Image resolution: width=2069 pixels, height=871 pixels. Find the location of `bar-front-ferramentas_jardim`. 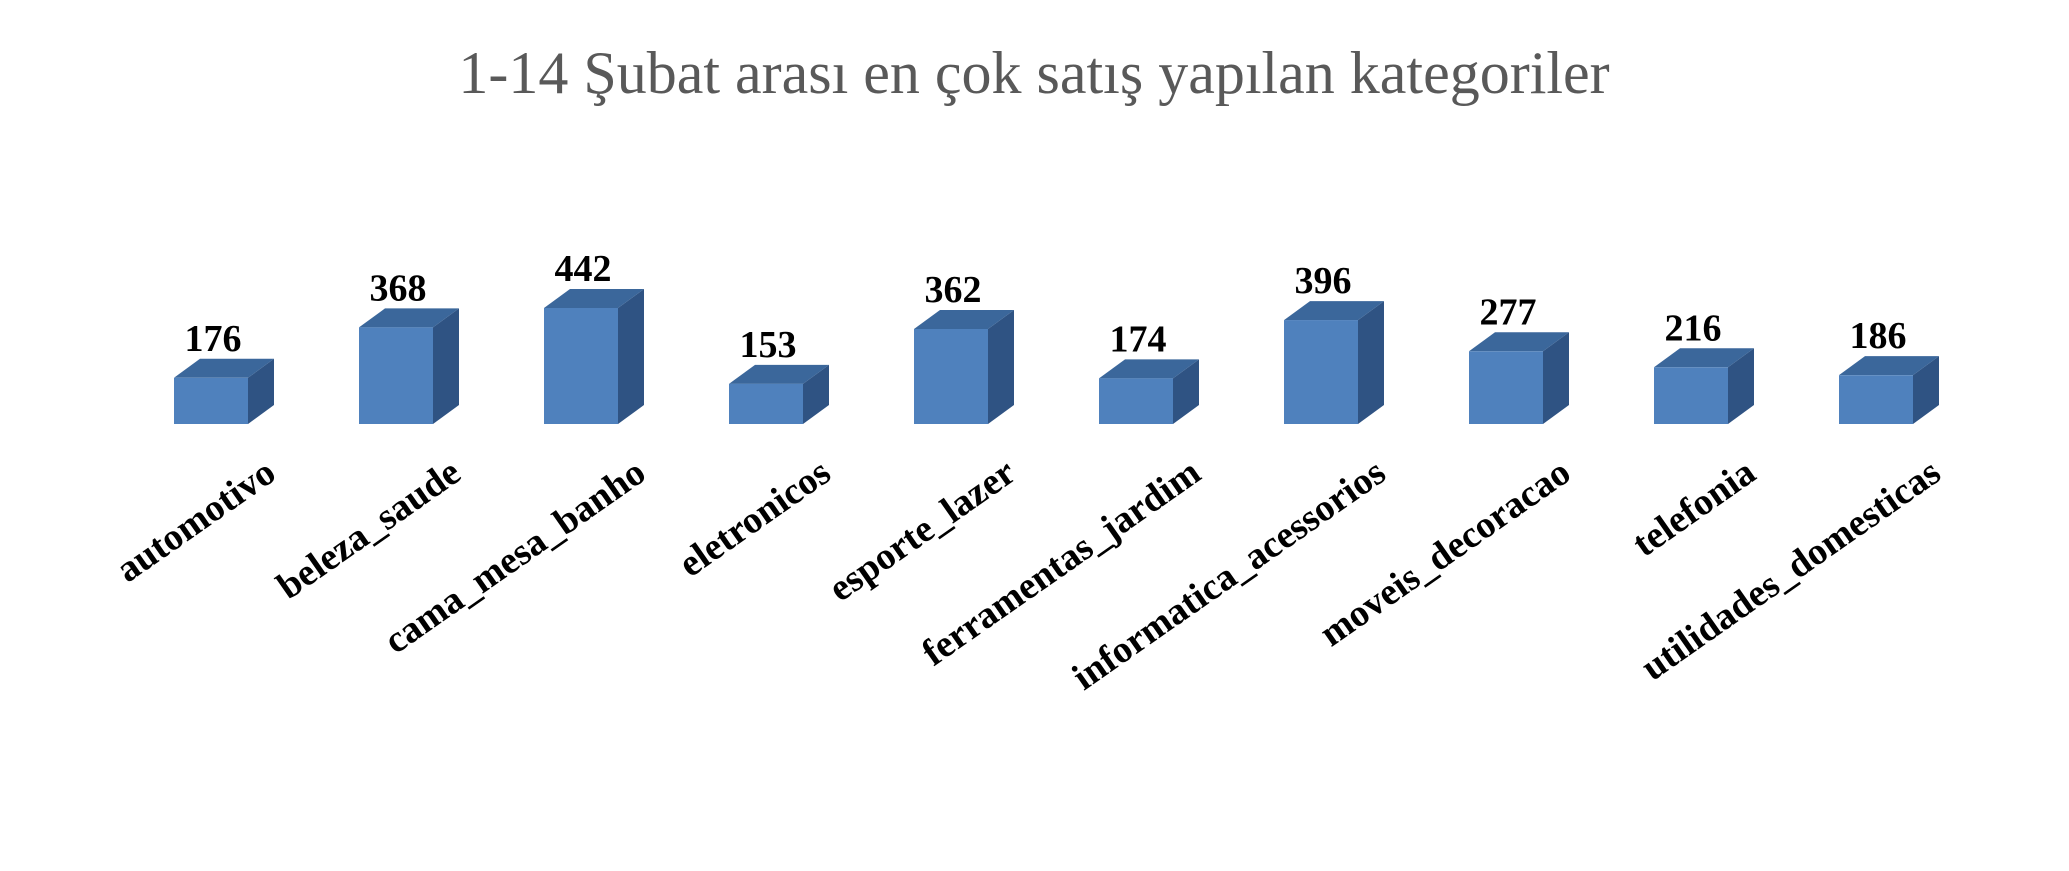

bar-front-ferramentas_jardim is located at coordinates (1136, 401).